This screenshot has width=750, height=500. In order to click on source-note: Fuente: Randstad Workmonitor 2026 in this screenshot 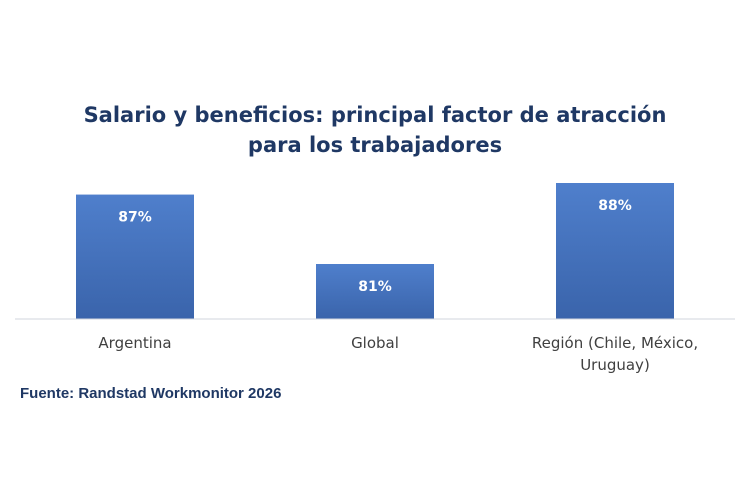, I will do `click(151, 393)`.